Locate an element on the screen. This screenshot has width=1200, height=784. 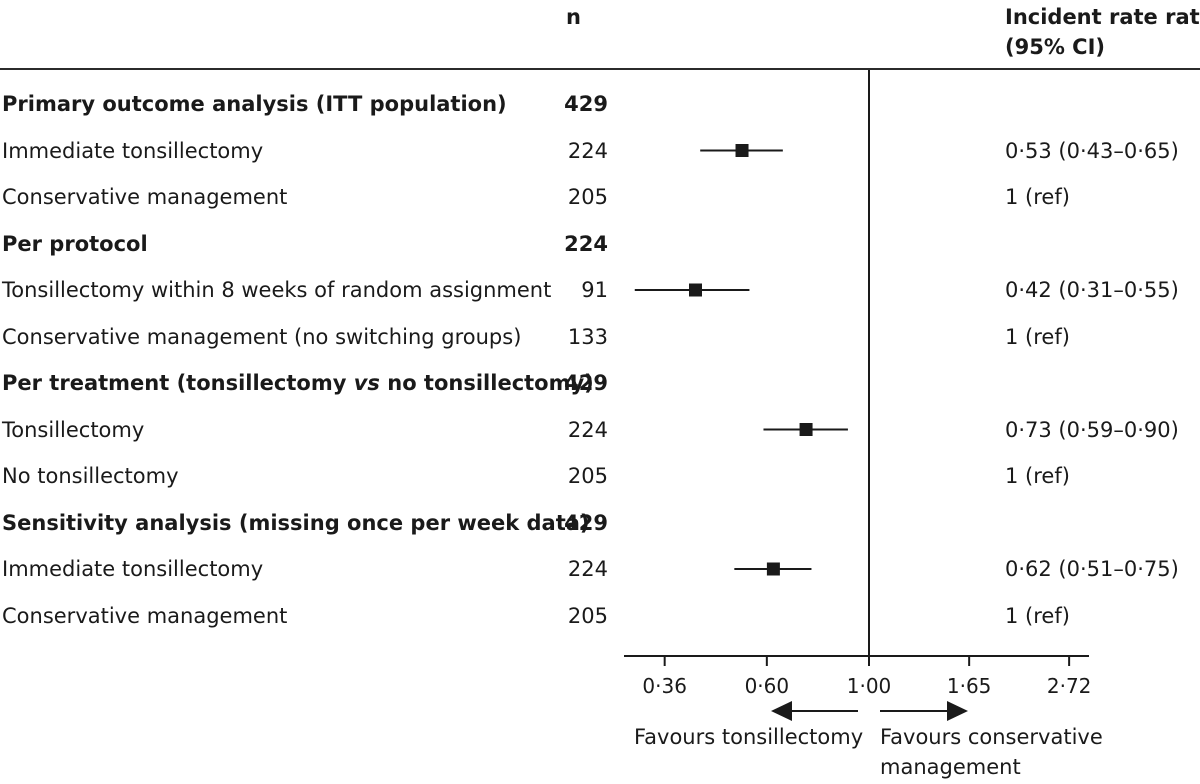
favours-right-label: Favours conservative management is located at coordinates (991, 752).